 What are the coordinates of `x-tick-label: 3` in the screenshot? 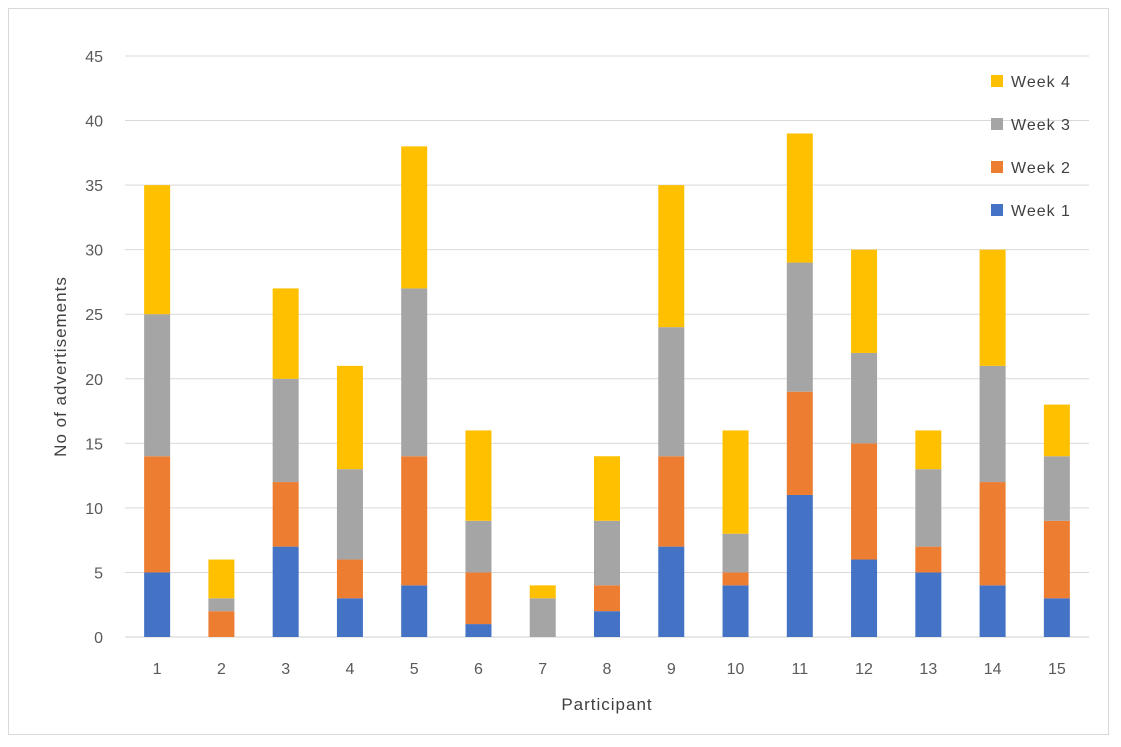 It's located at (285, 669).